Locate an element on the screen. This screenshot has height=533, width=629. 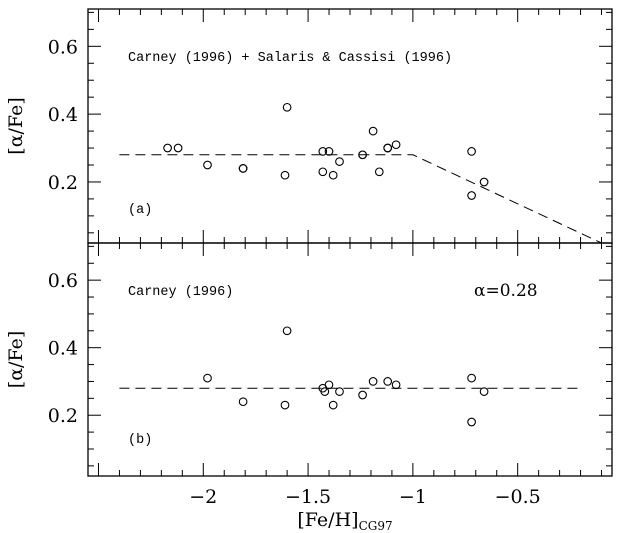
panel-b-y-tick-label: 0.6 is located at coordinates (63, 281).